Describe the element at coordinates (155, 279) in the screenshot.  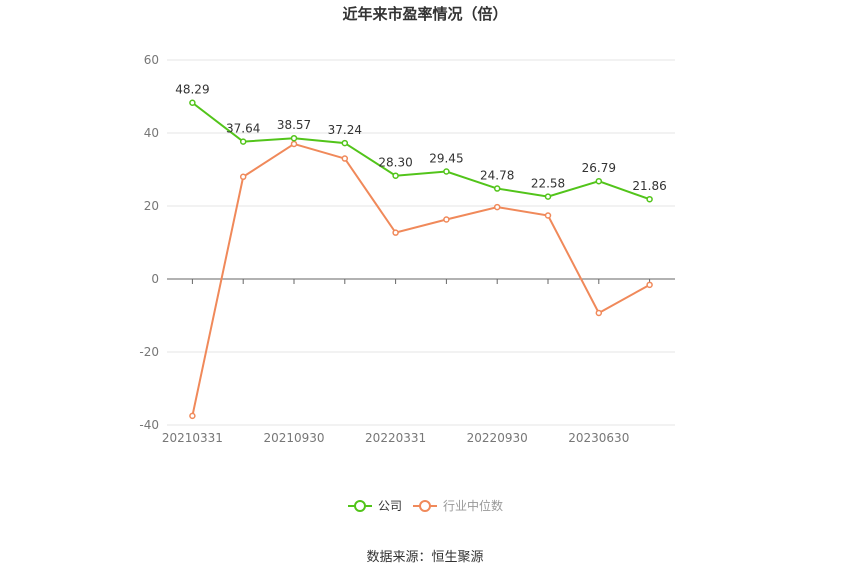
I see `y-tick-label: 0` at that location.